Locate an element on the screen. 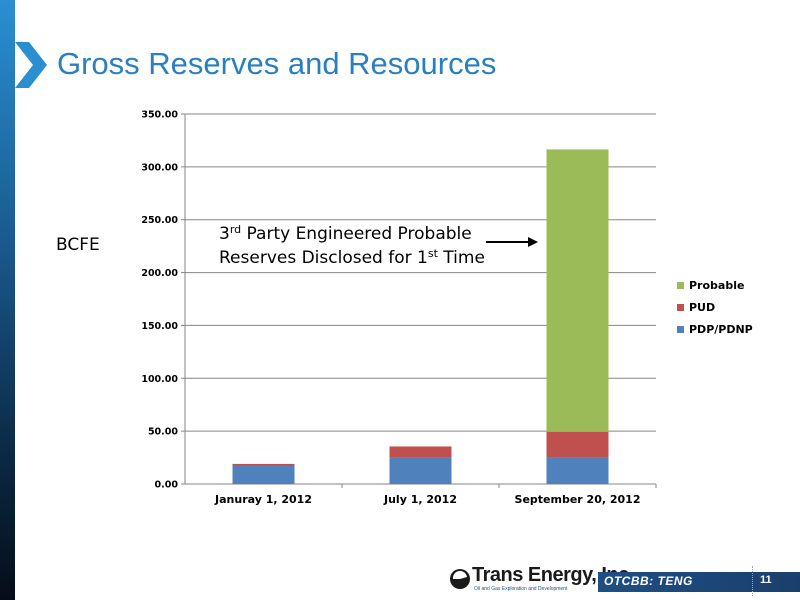  annotation-line-1: 3rd Party Engineered Probable is located at coordinates (345, 233).